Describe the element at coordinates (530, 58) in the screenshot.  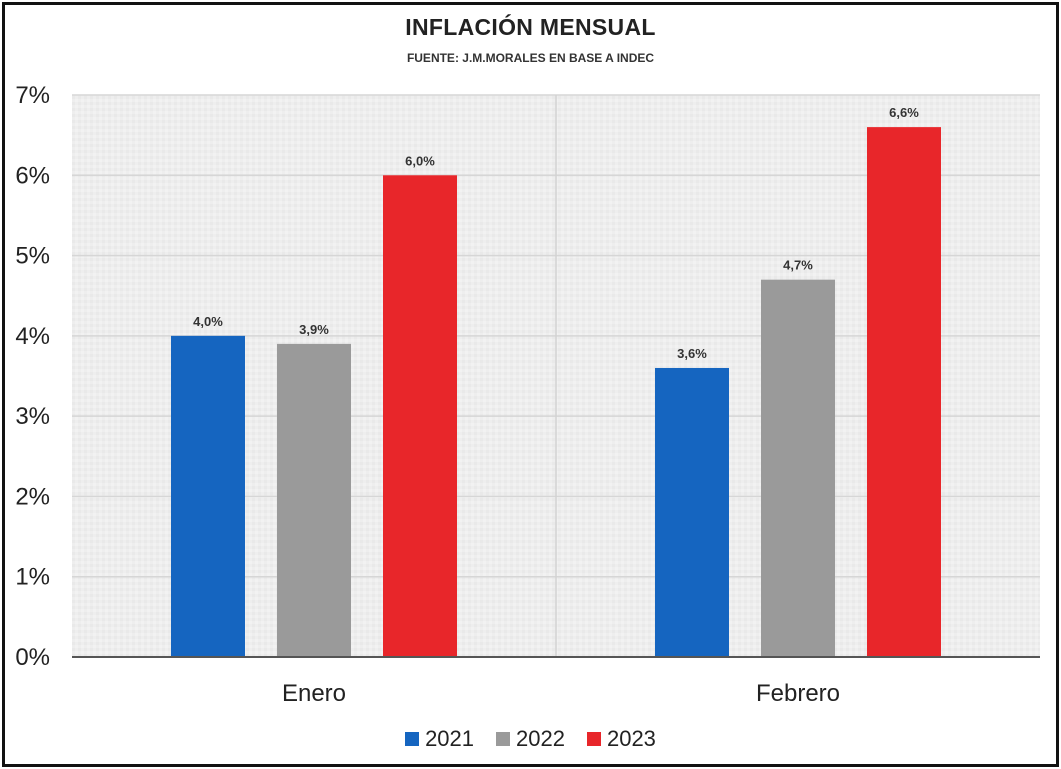
I see `chart-subtitle: FUENTE: J.M.MORALES EN BASE A INDEC` at that location.